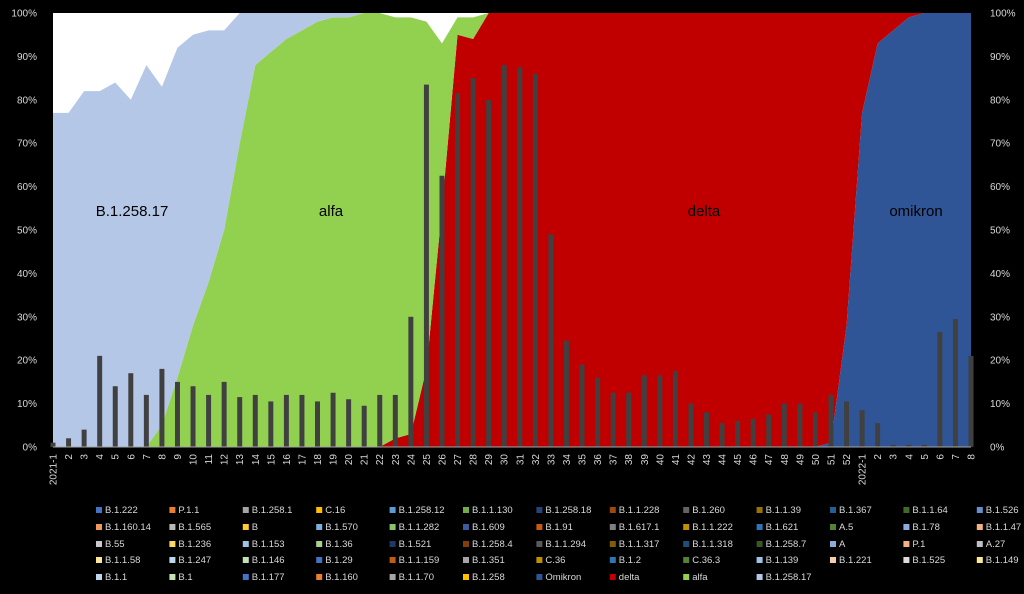 Image resolution: width=1024 pixels, height=594 pixels. Describe the element at coordinates (851, 560) in the screenshot. I see `legend-item: B.1.221` at that location.